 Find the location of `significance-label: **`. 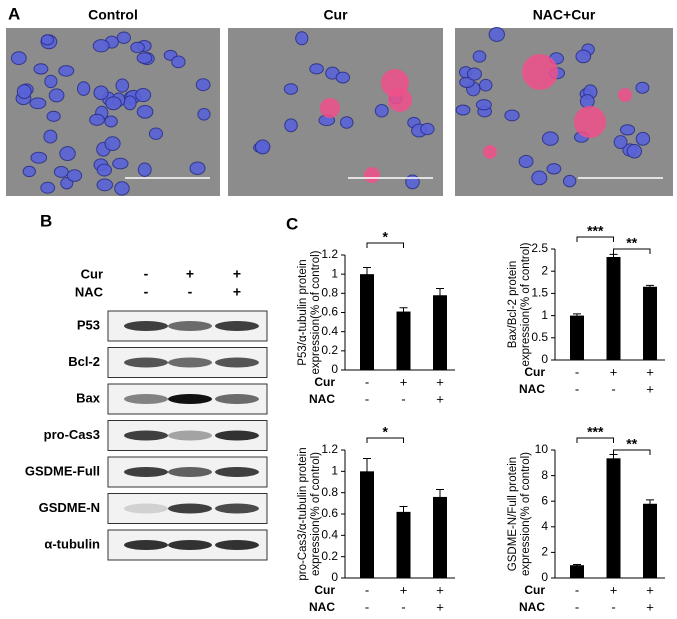

significance-label: ** is located at coordinates (631, 243).